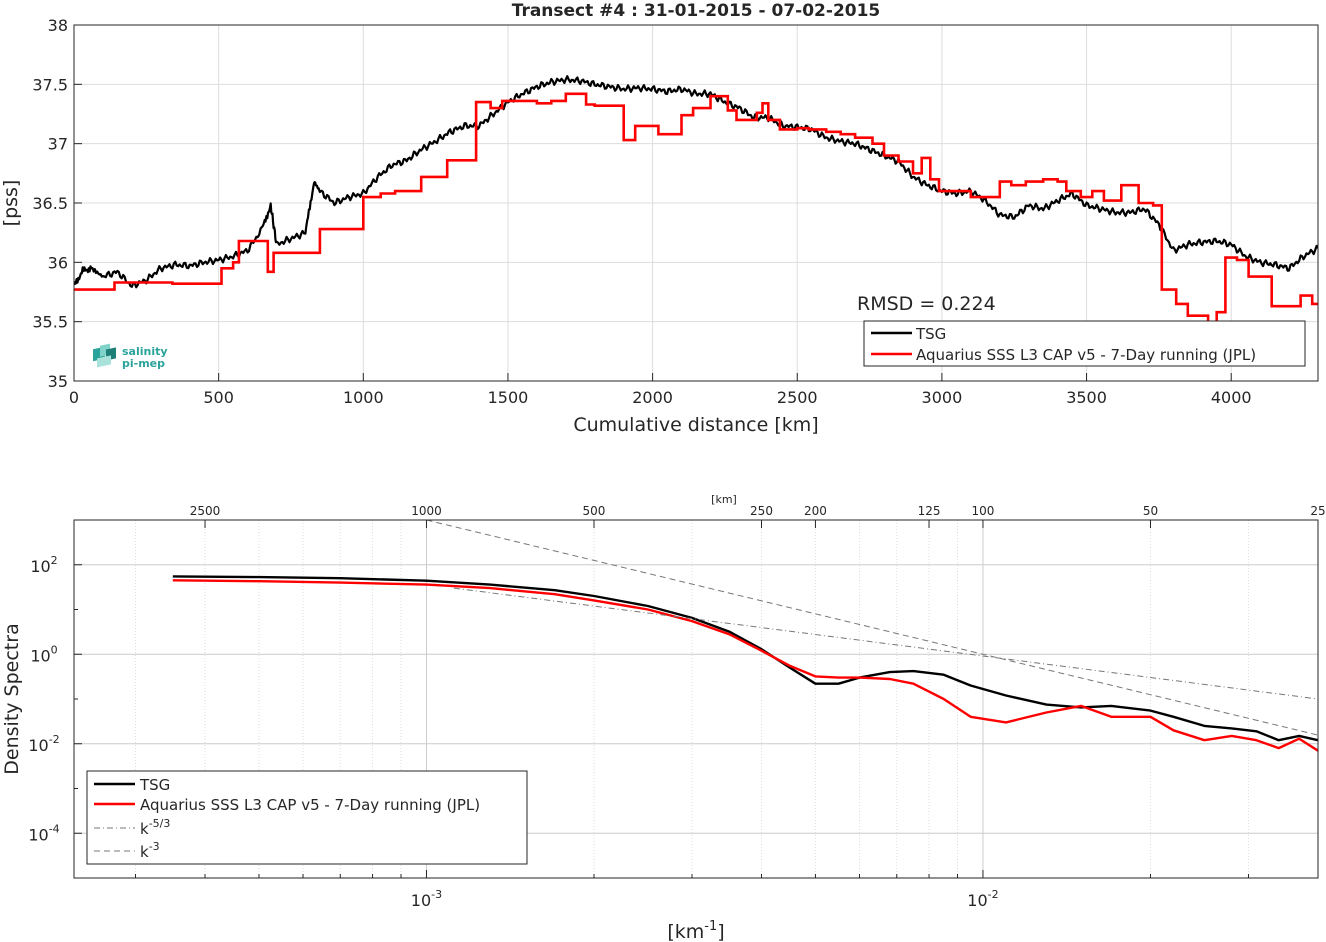  I want to click on spectra-x-tick-label: 10⁻³, so click(426, 899).